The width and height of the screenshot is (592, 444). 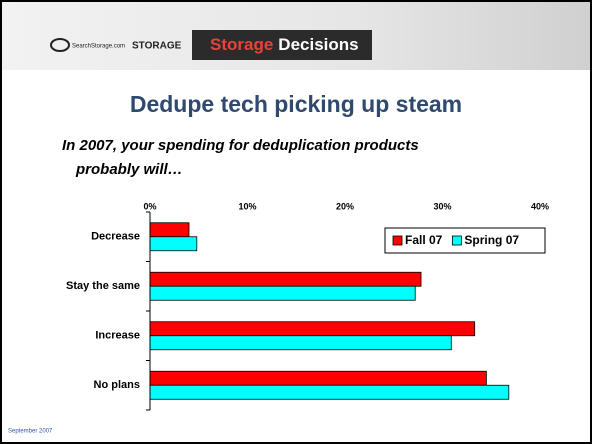 What do you see at coordinates (296, 104) in the screenshot?
I see `title: Dedupe tech picking up steam` at bounding box center [296, 104].